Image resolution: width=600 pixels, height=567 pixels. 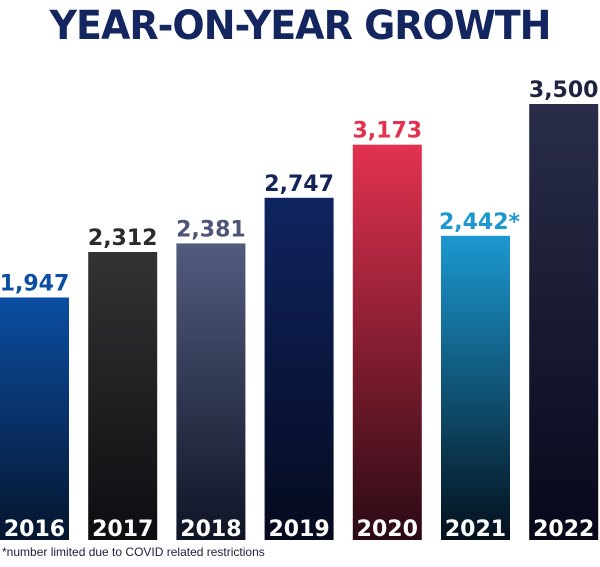 What do you see at coordinates (563, 529) in the screenshot?
I see `category-label-2022: 2022` at bounding box center [563, 529].